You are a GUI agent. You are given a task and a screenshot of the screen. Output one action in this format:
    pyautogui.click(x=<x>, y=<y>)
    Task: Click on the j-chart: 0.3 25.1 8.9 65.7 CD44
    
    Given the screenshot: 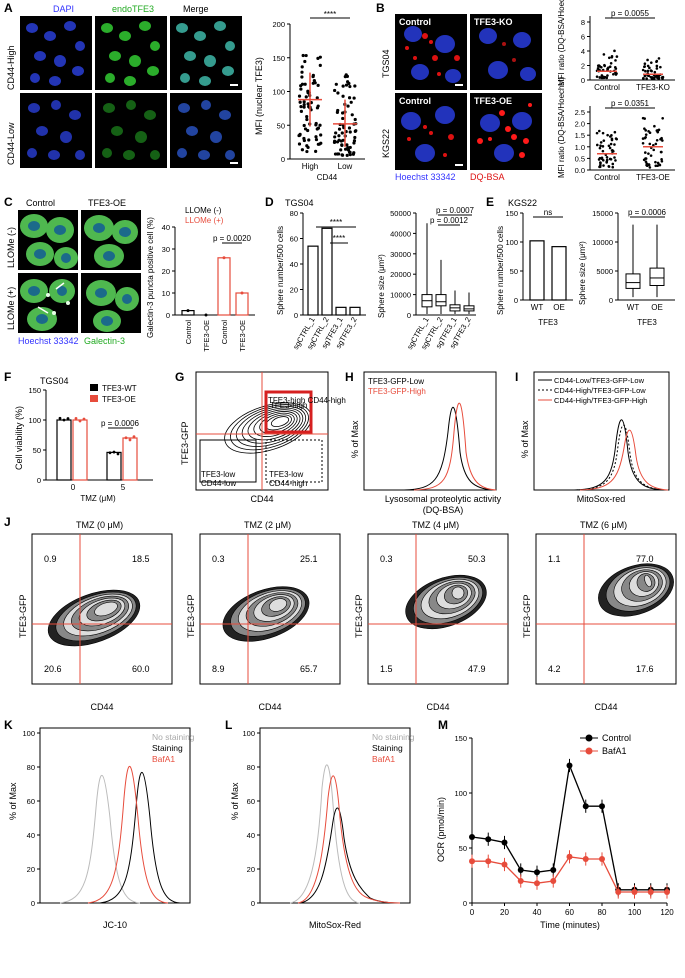 What is the action you would take?
    pyautogui.click(x=270, y=622)
    